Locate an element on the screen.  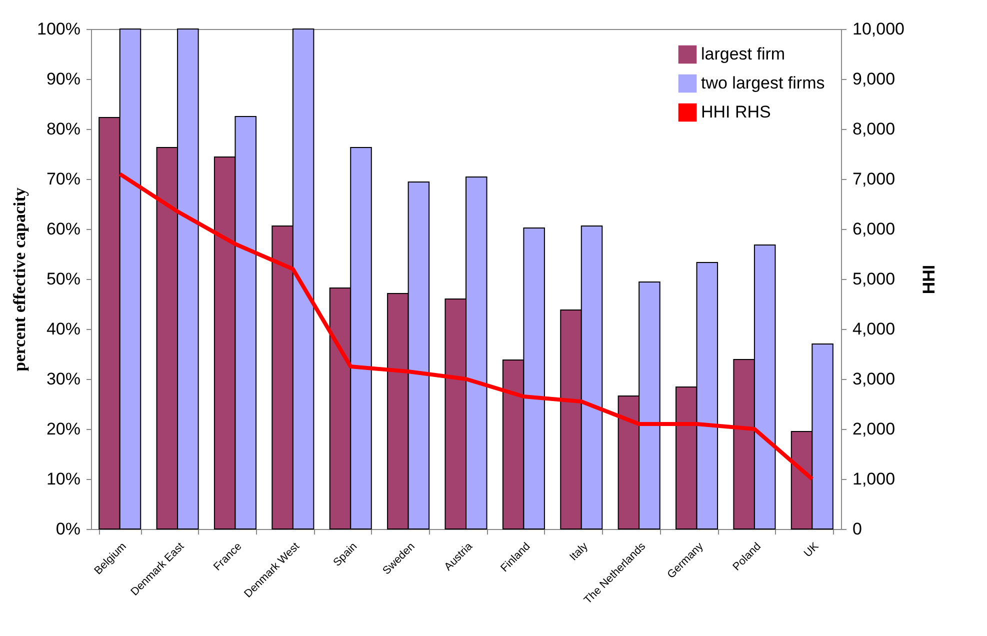
y-tick-label: 0% is located at coordinates (68, 529).